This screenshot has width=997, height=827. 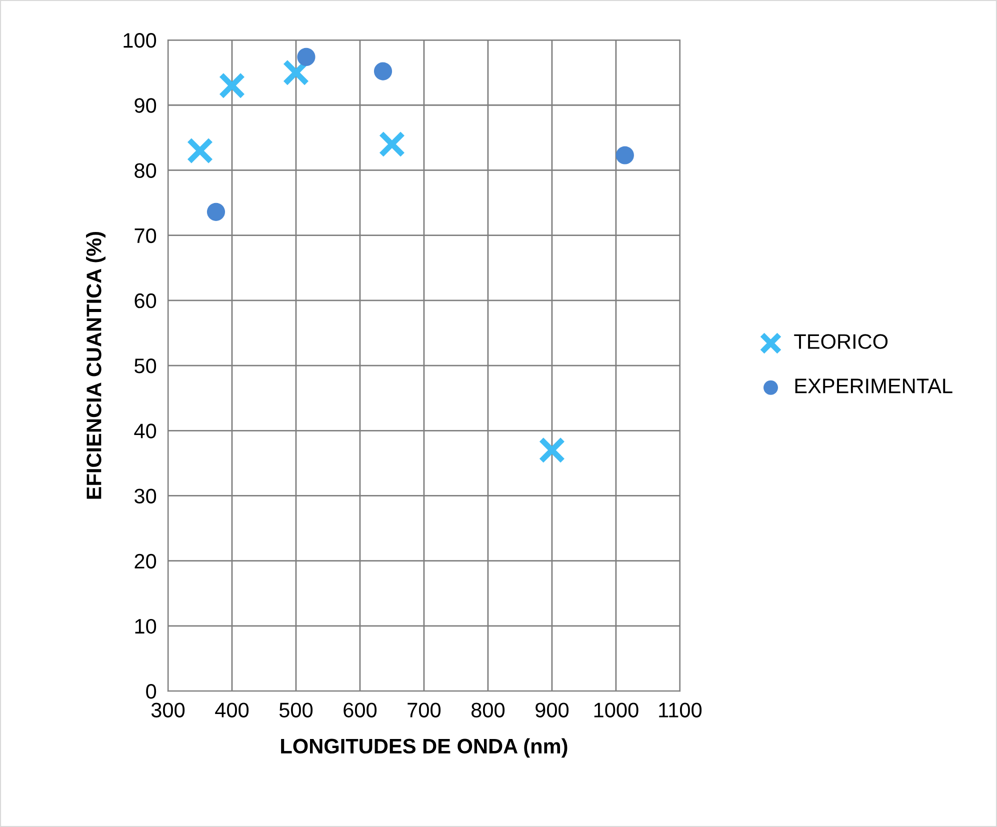 I want to click on legend-label: EXPERIMENTAL, so click(x=873, y=386).